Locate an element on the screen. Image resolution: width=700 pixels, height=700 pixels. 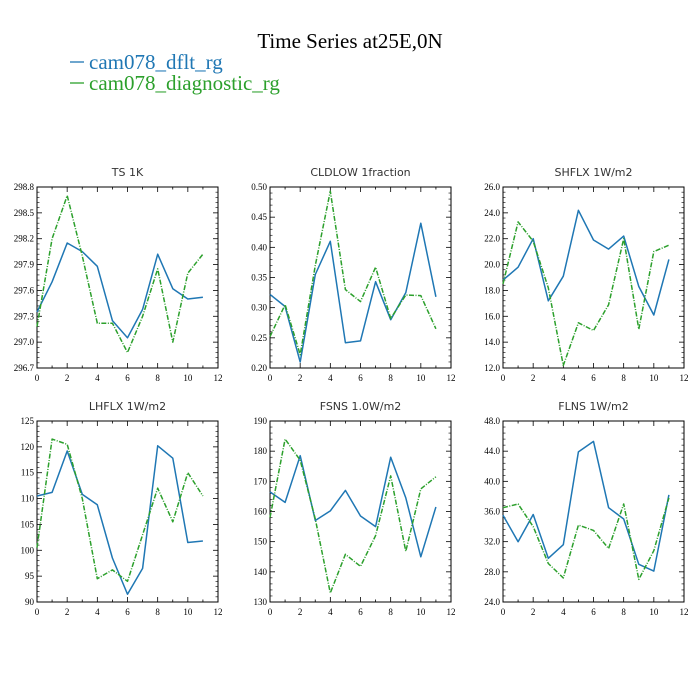
y-tick-label: 296.7 is located at coordinates (24, 368).